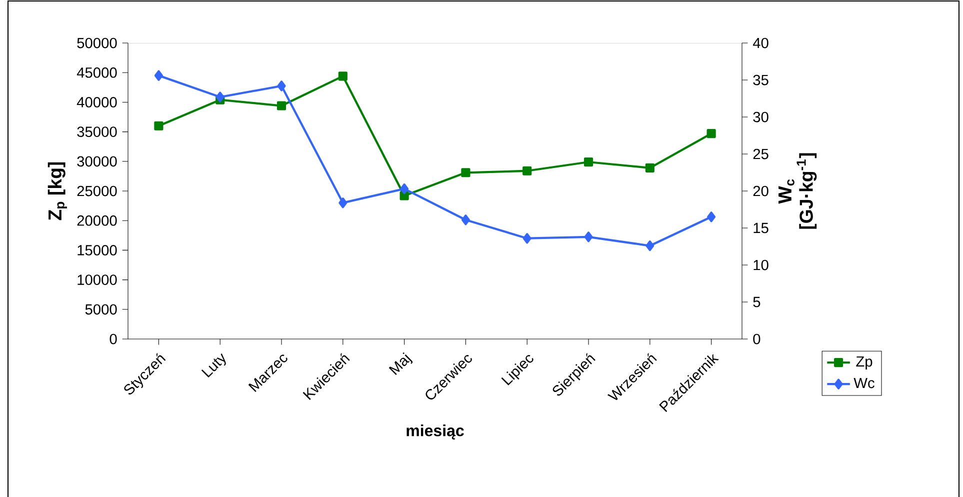 This screenshot has width=963, height=497. Describe the element at coordinates (58, 191) in the screenshot. I see `text: Z$_{p}$ [kg]` at that location.